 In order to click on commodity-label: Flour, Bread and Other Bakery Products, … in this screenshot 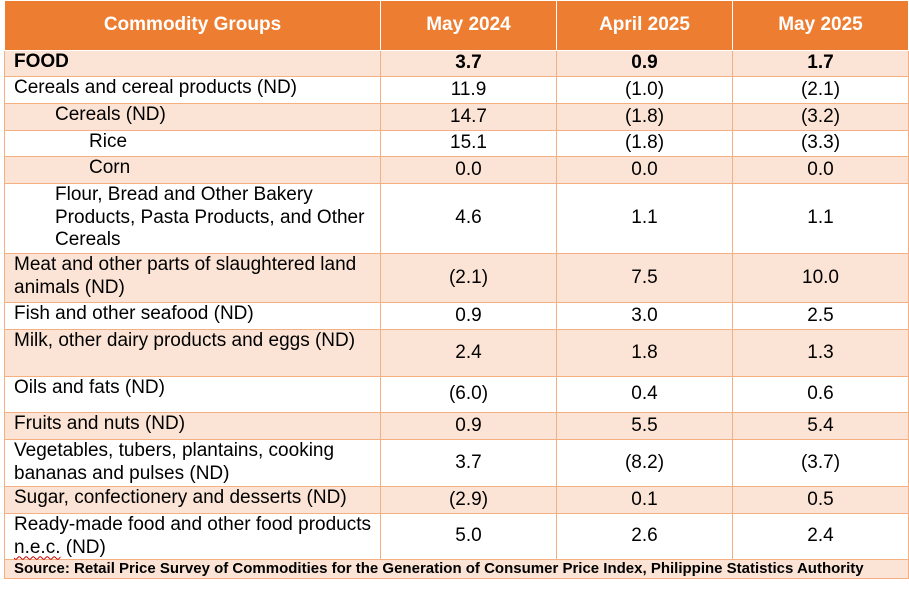, I will do `click(192, 218)`.